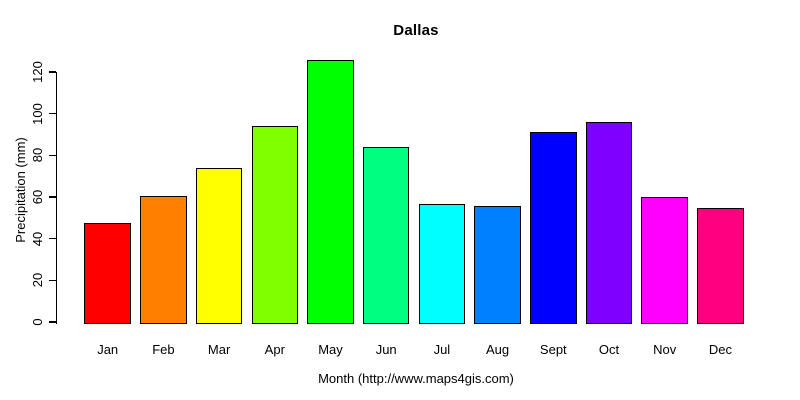  What do you see at coordinates (107, 273) in the screenshot?
I see `bar-jan` at bounding box center [107, 273].